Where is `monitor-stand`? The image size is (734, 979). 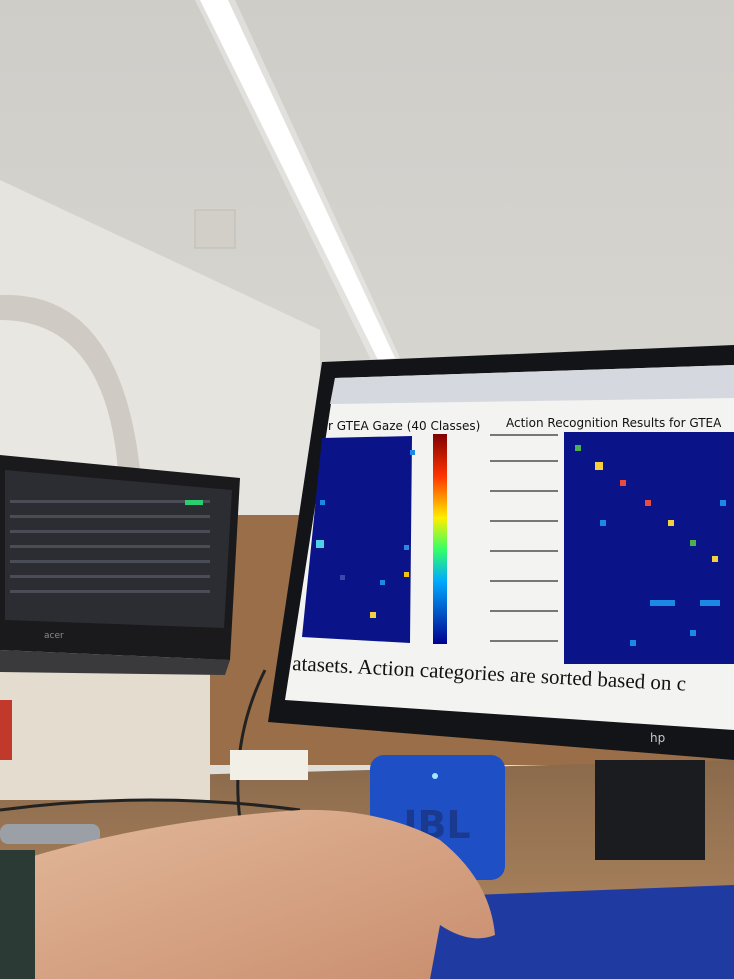 monitor-stand is located at coordinates (650, 810).